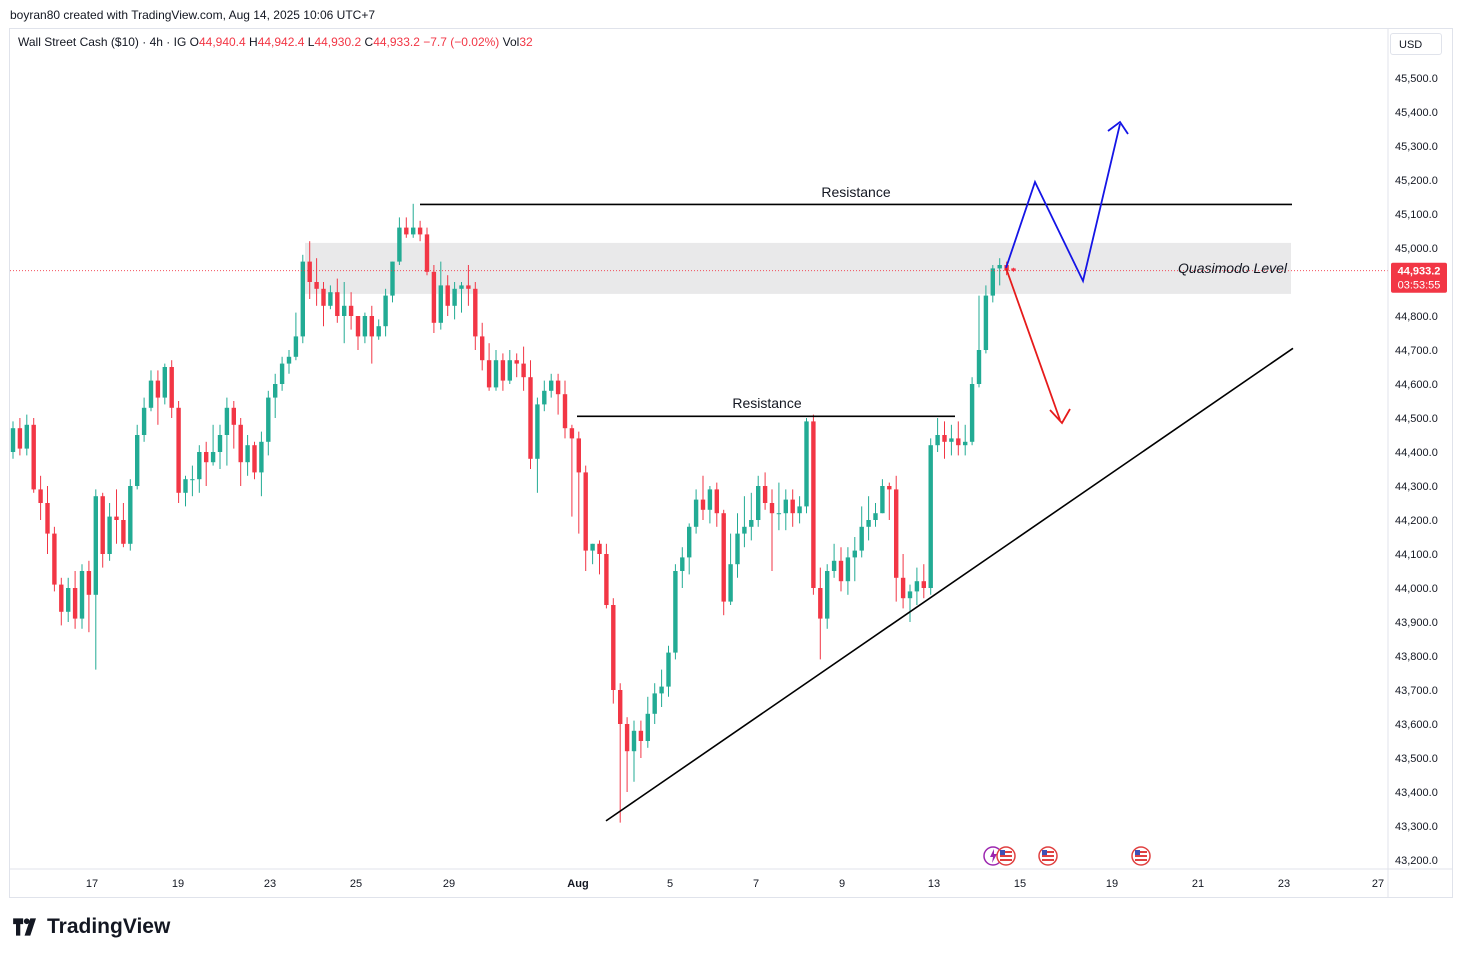  Describe the element at coordinates (102, 42) in the screenshot. I see `legend-symbol: Wall Street Cash ($10) · 4h · IG` at that location.